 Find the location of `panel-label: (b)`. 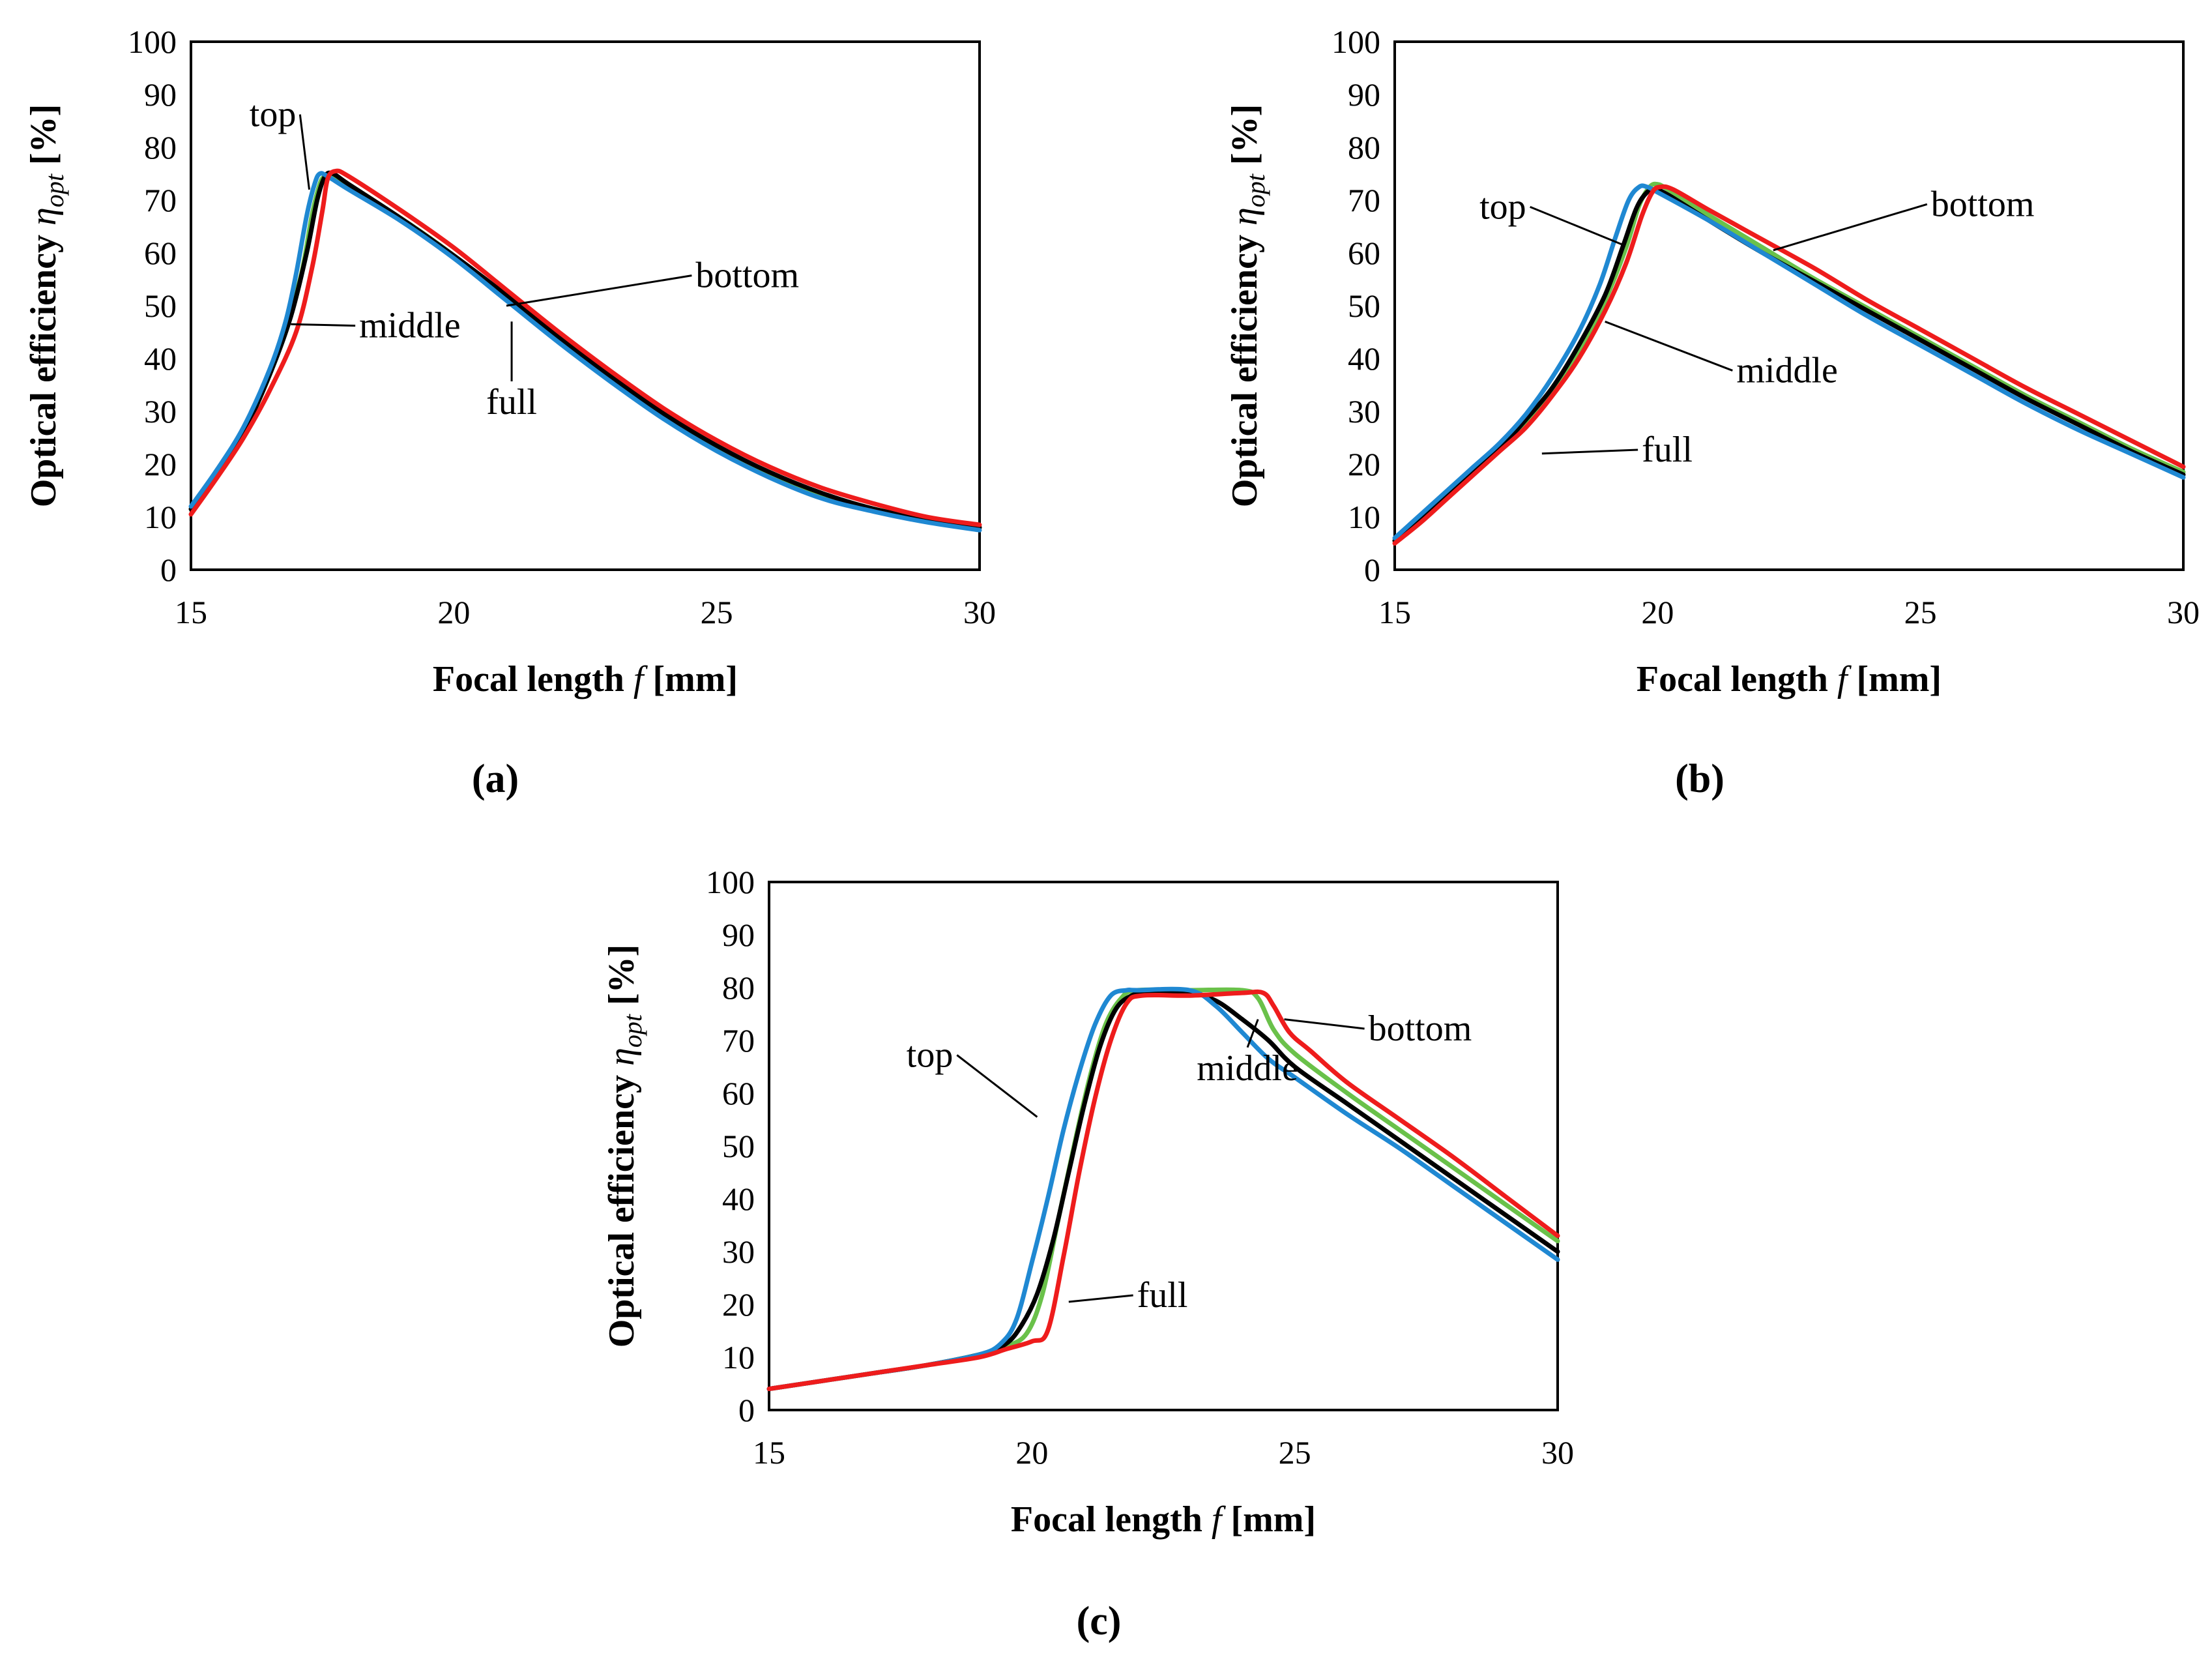

panel-label: (b) is located at coordinates (1699, 779).